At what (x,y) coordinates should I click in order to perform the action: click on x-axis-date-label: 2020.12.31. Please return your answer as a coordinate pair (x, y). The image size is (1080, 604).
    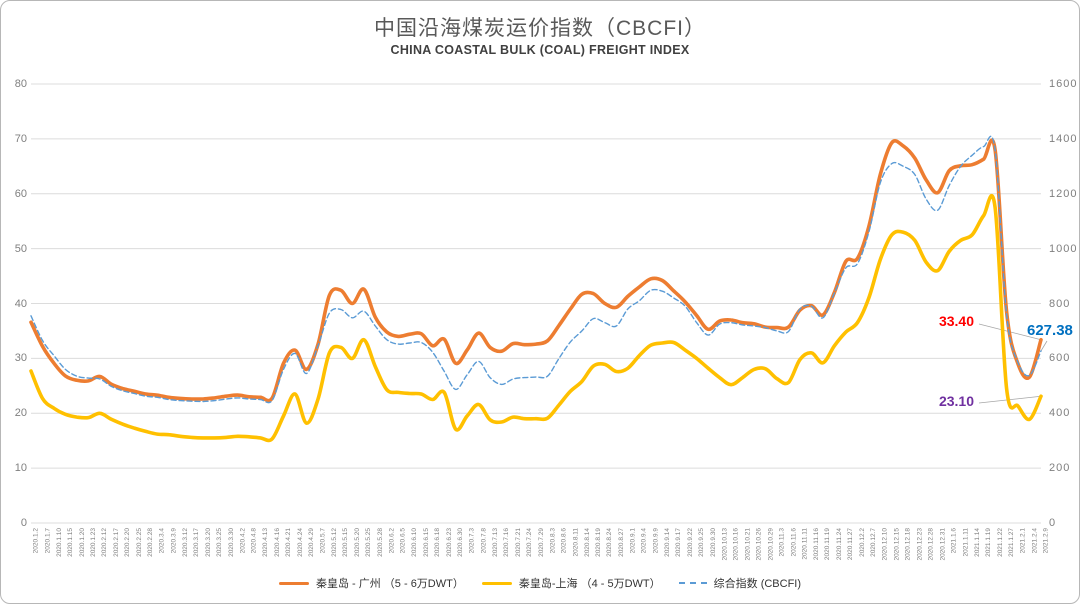
    Looking at the image, I should click on (943, 544).